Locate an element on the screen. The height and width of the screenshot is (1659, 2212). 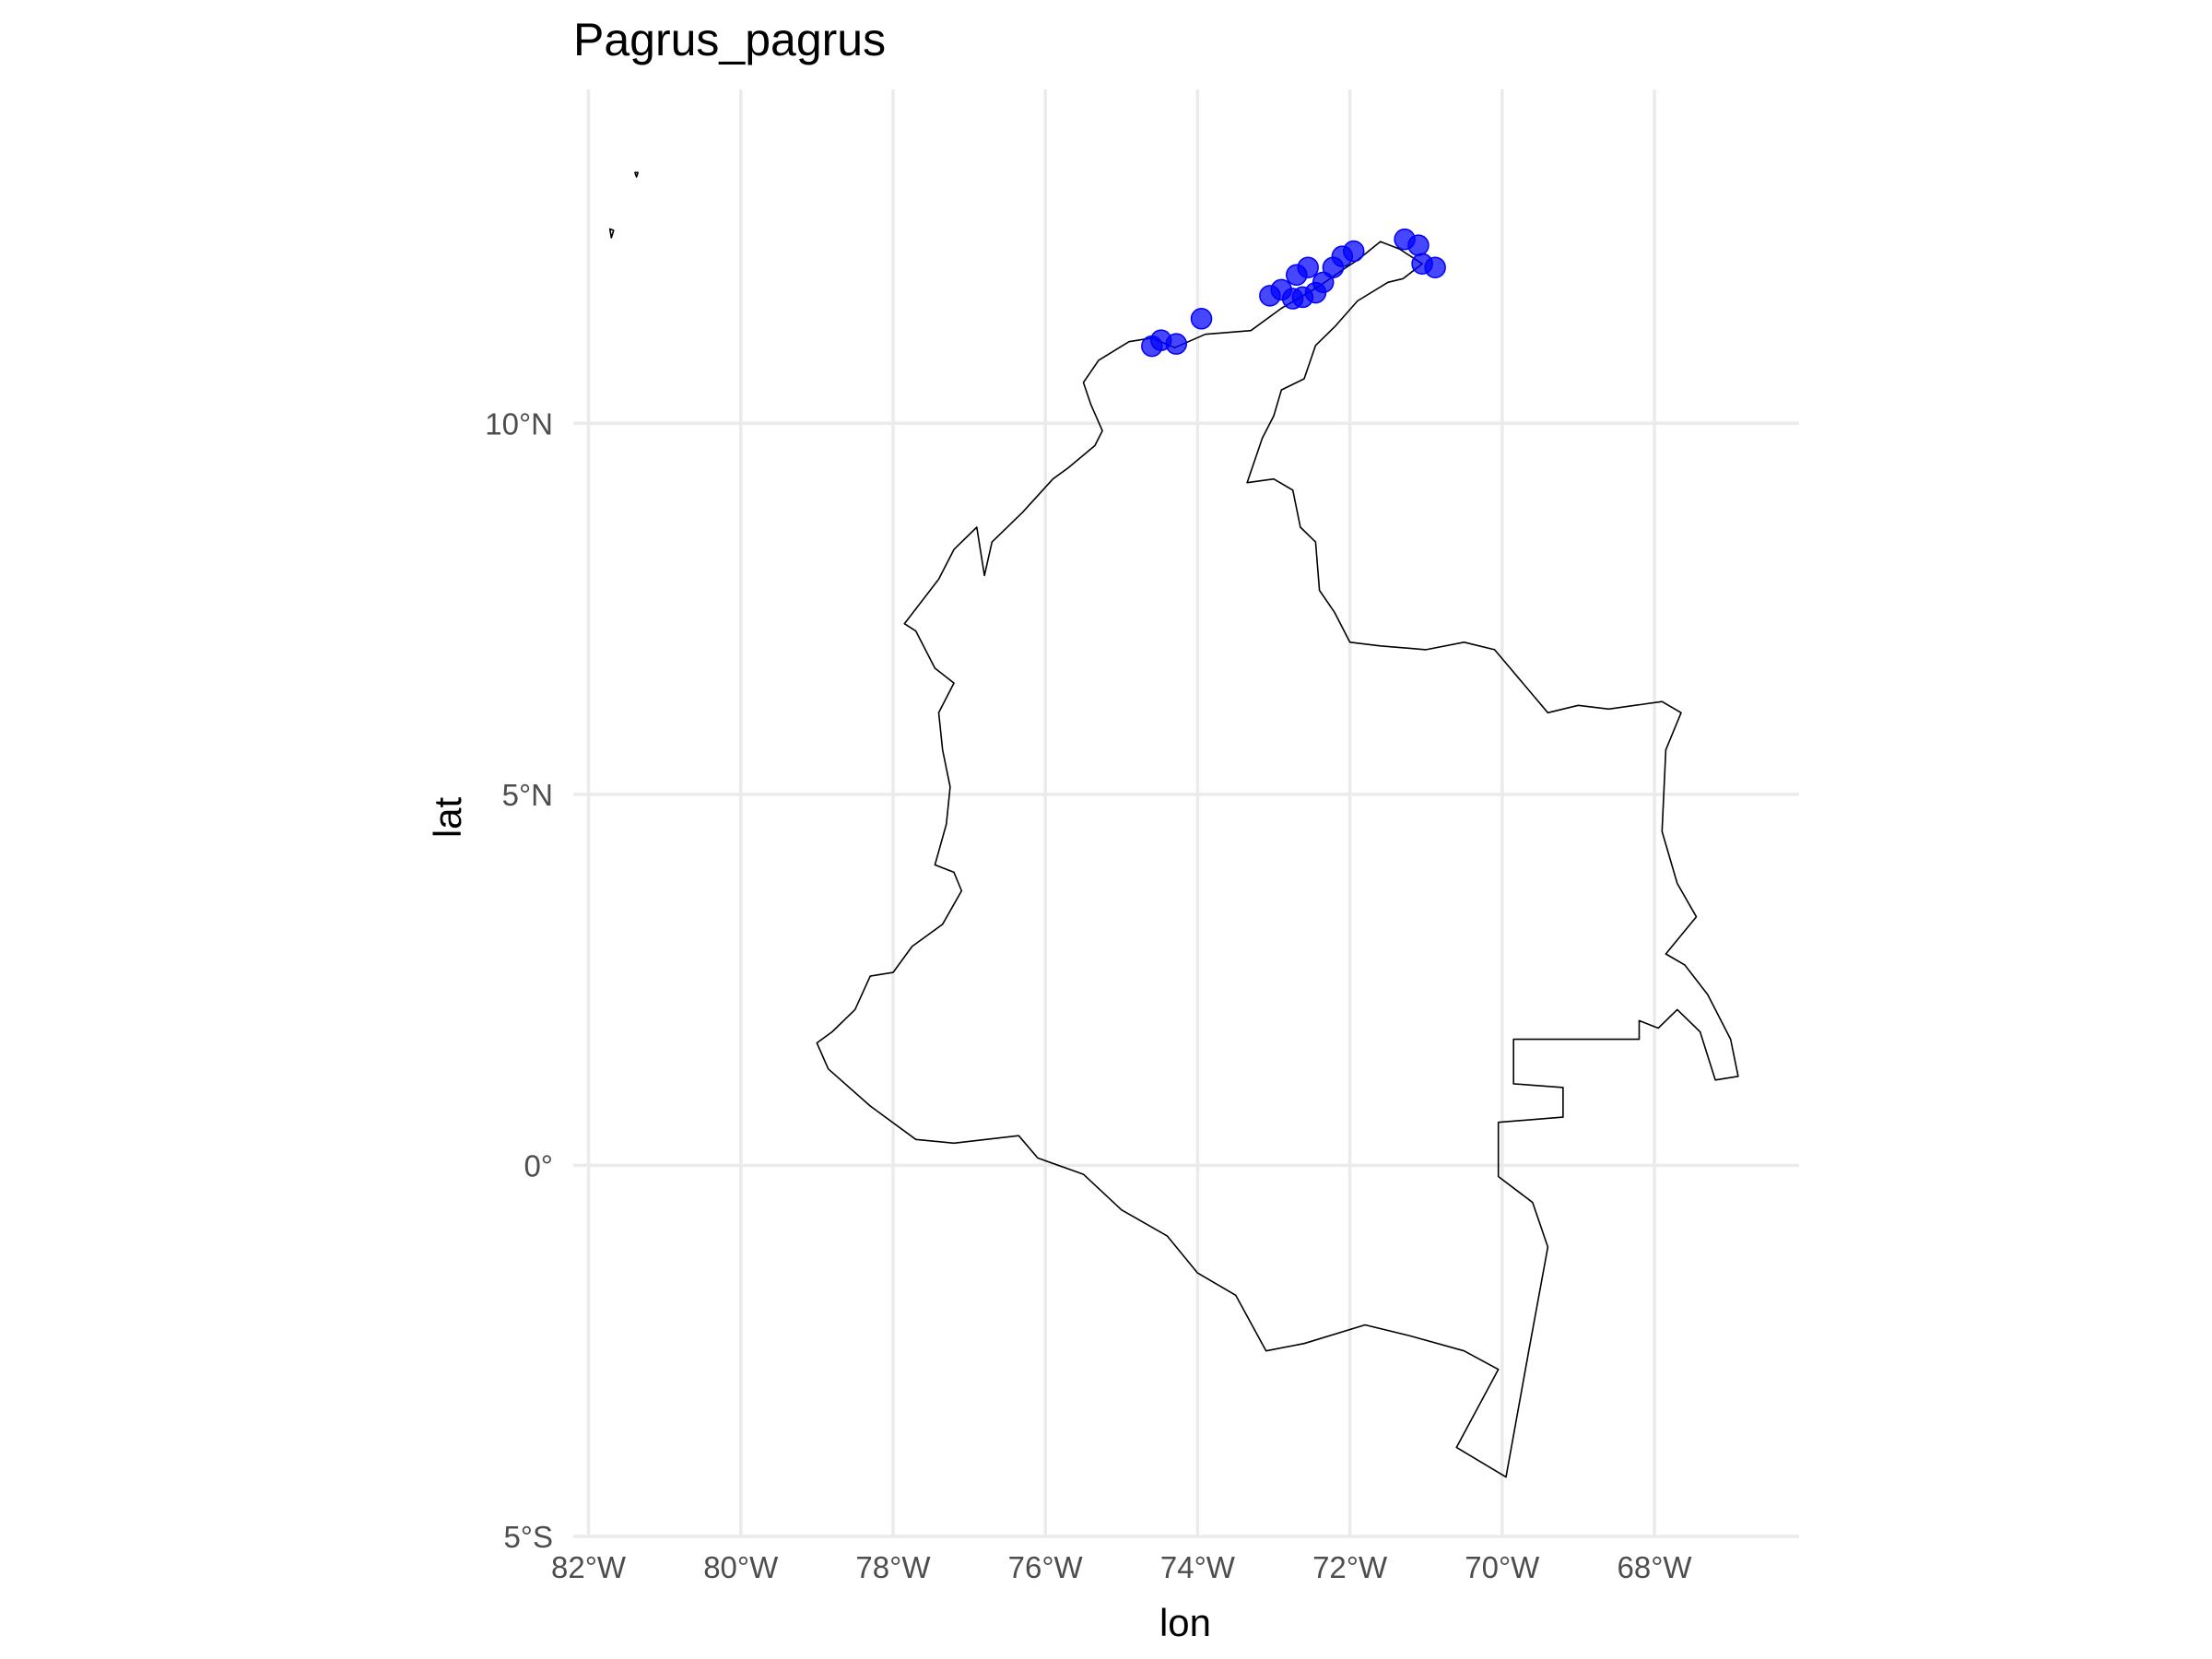
x-tick-label: 76°W is located at coordinates (1046, 1567).